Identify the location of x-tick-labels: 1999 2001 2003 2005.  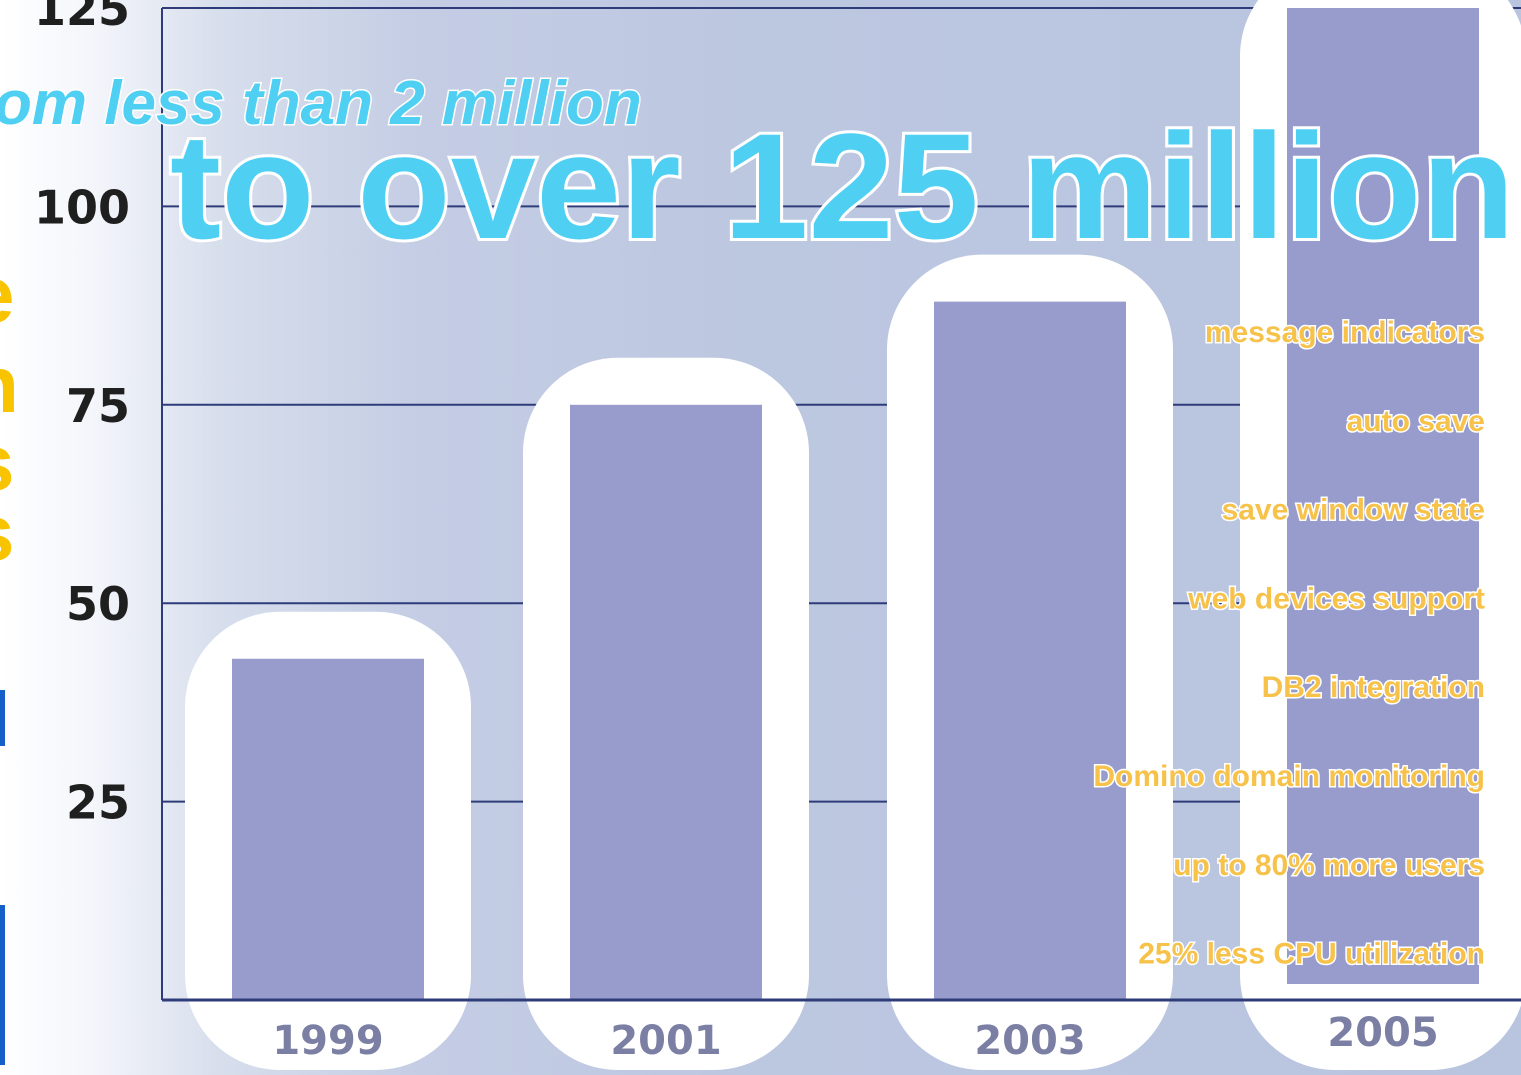
(855, 1037).